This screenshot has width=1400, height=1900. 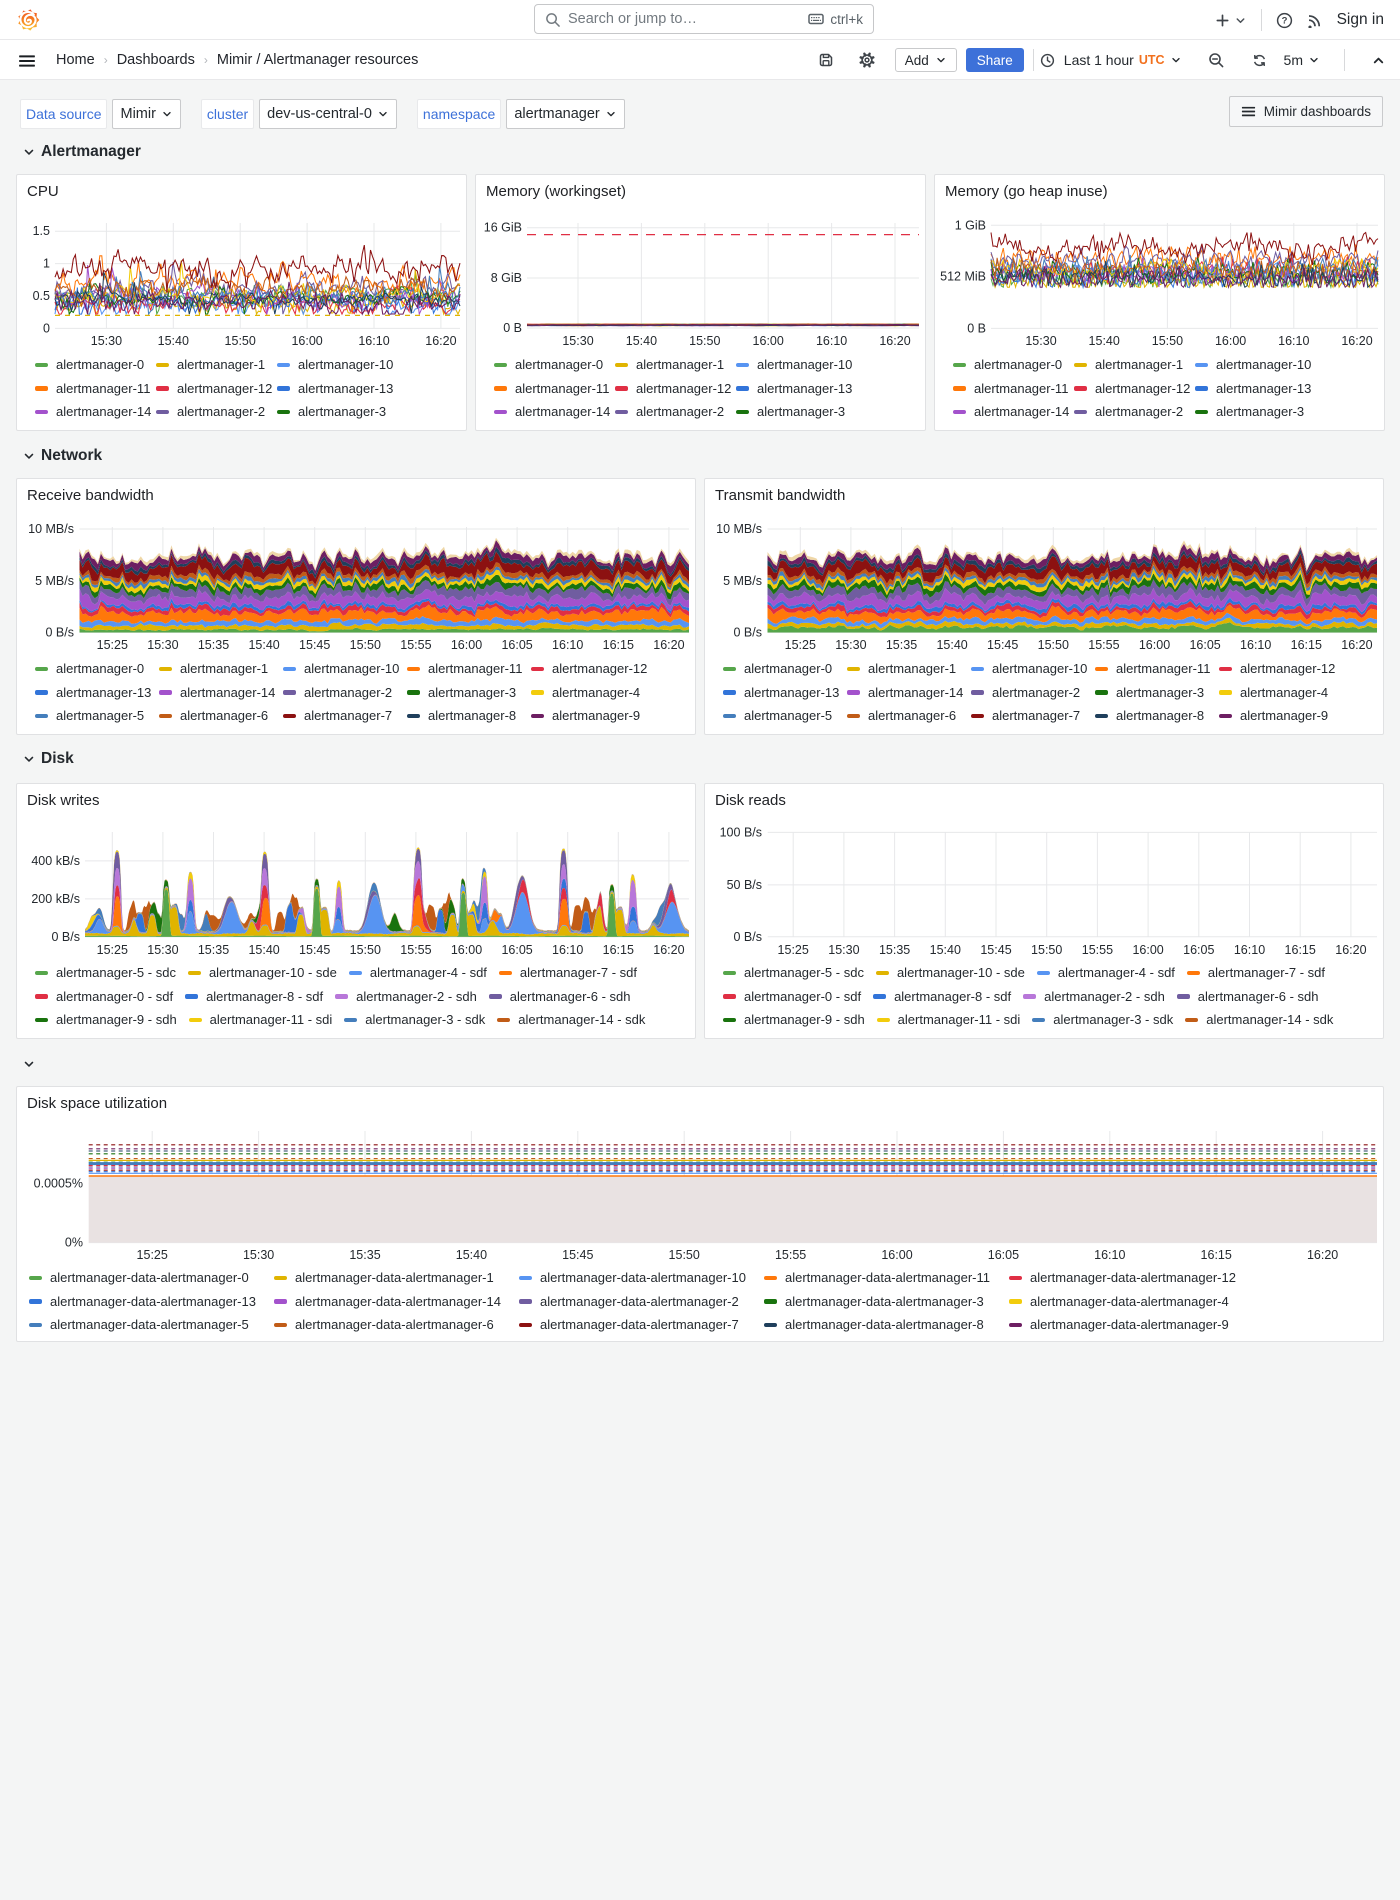 I want to click on svg-text: 1, so click(x=46, y=264).